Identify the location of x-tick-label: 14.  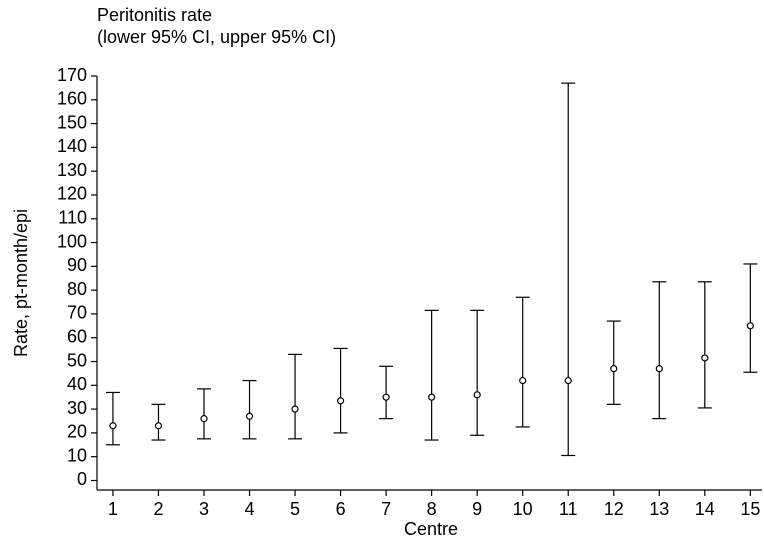
(705, 509).